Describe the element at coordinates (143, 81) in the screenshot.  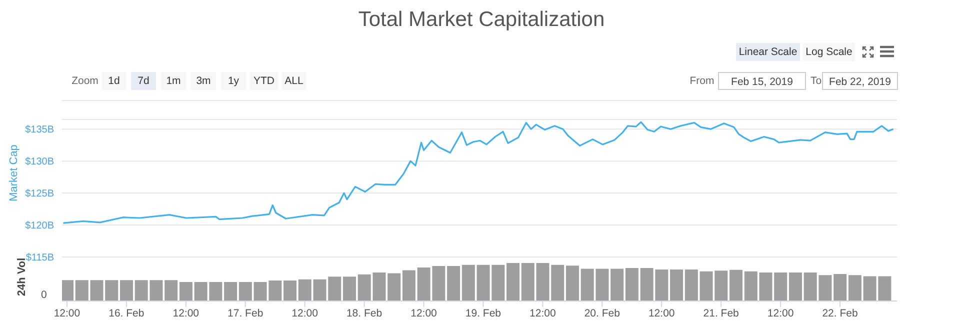
I see `text: 7d` at that location.